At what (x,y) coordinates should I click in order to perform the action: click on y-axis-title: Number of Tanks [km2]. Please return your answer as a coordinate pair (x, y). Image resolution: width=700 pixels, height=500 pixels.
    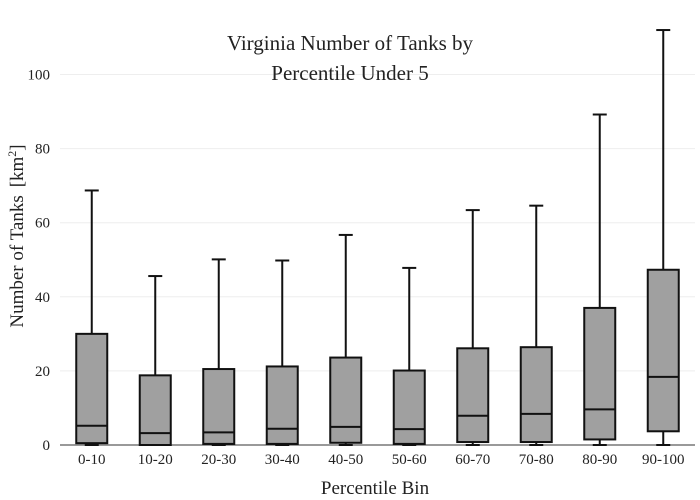
    Looking at the image, I should click on (16, 235).